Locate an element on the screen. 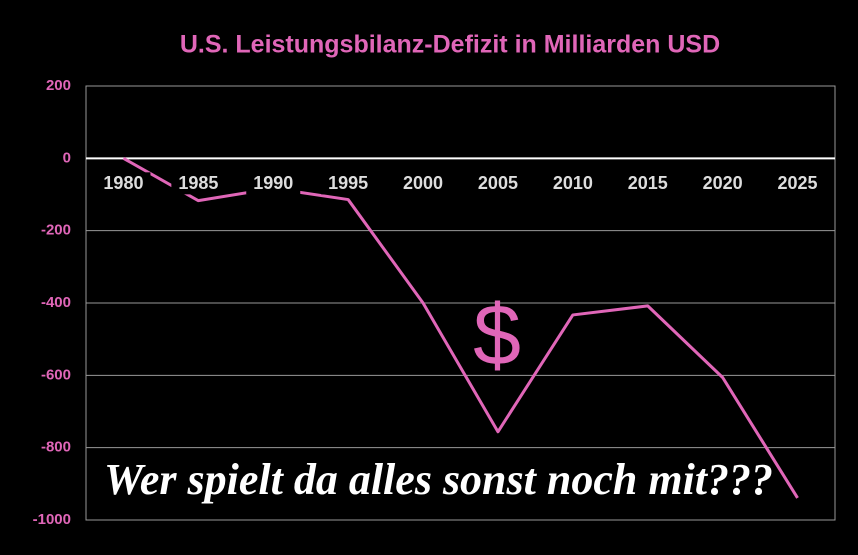 Image resolution: width=858 pixels, height=555 pixels. y-tick-label: -400 is located at coordinates (56, 302).